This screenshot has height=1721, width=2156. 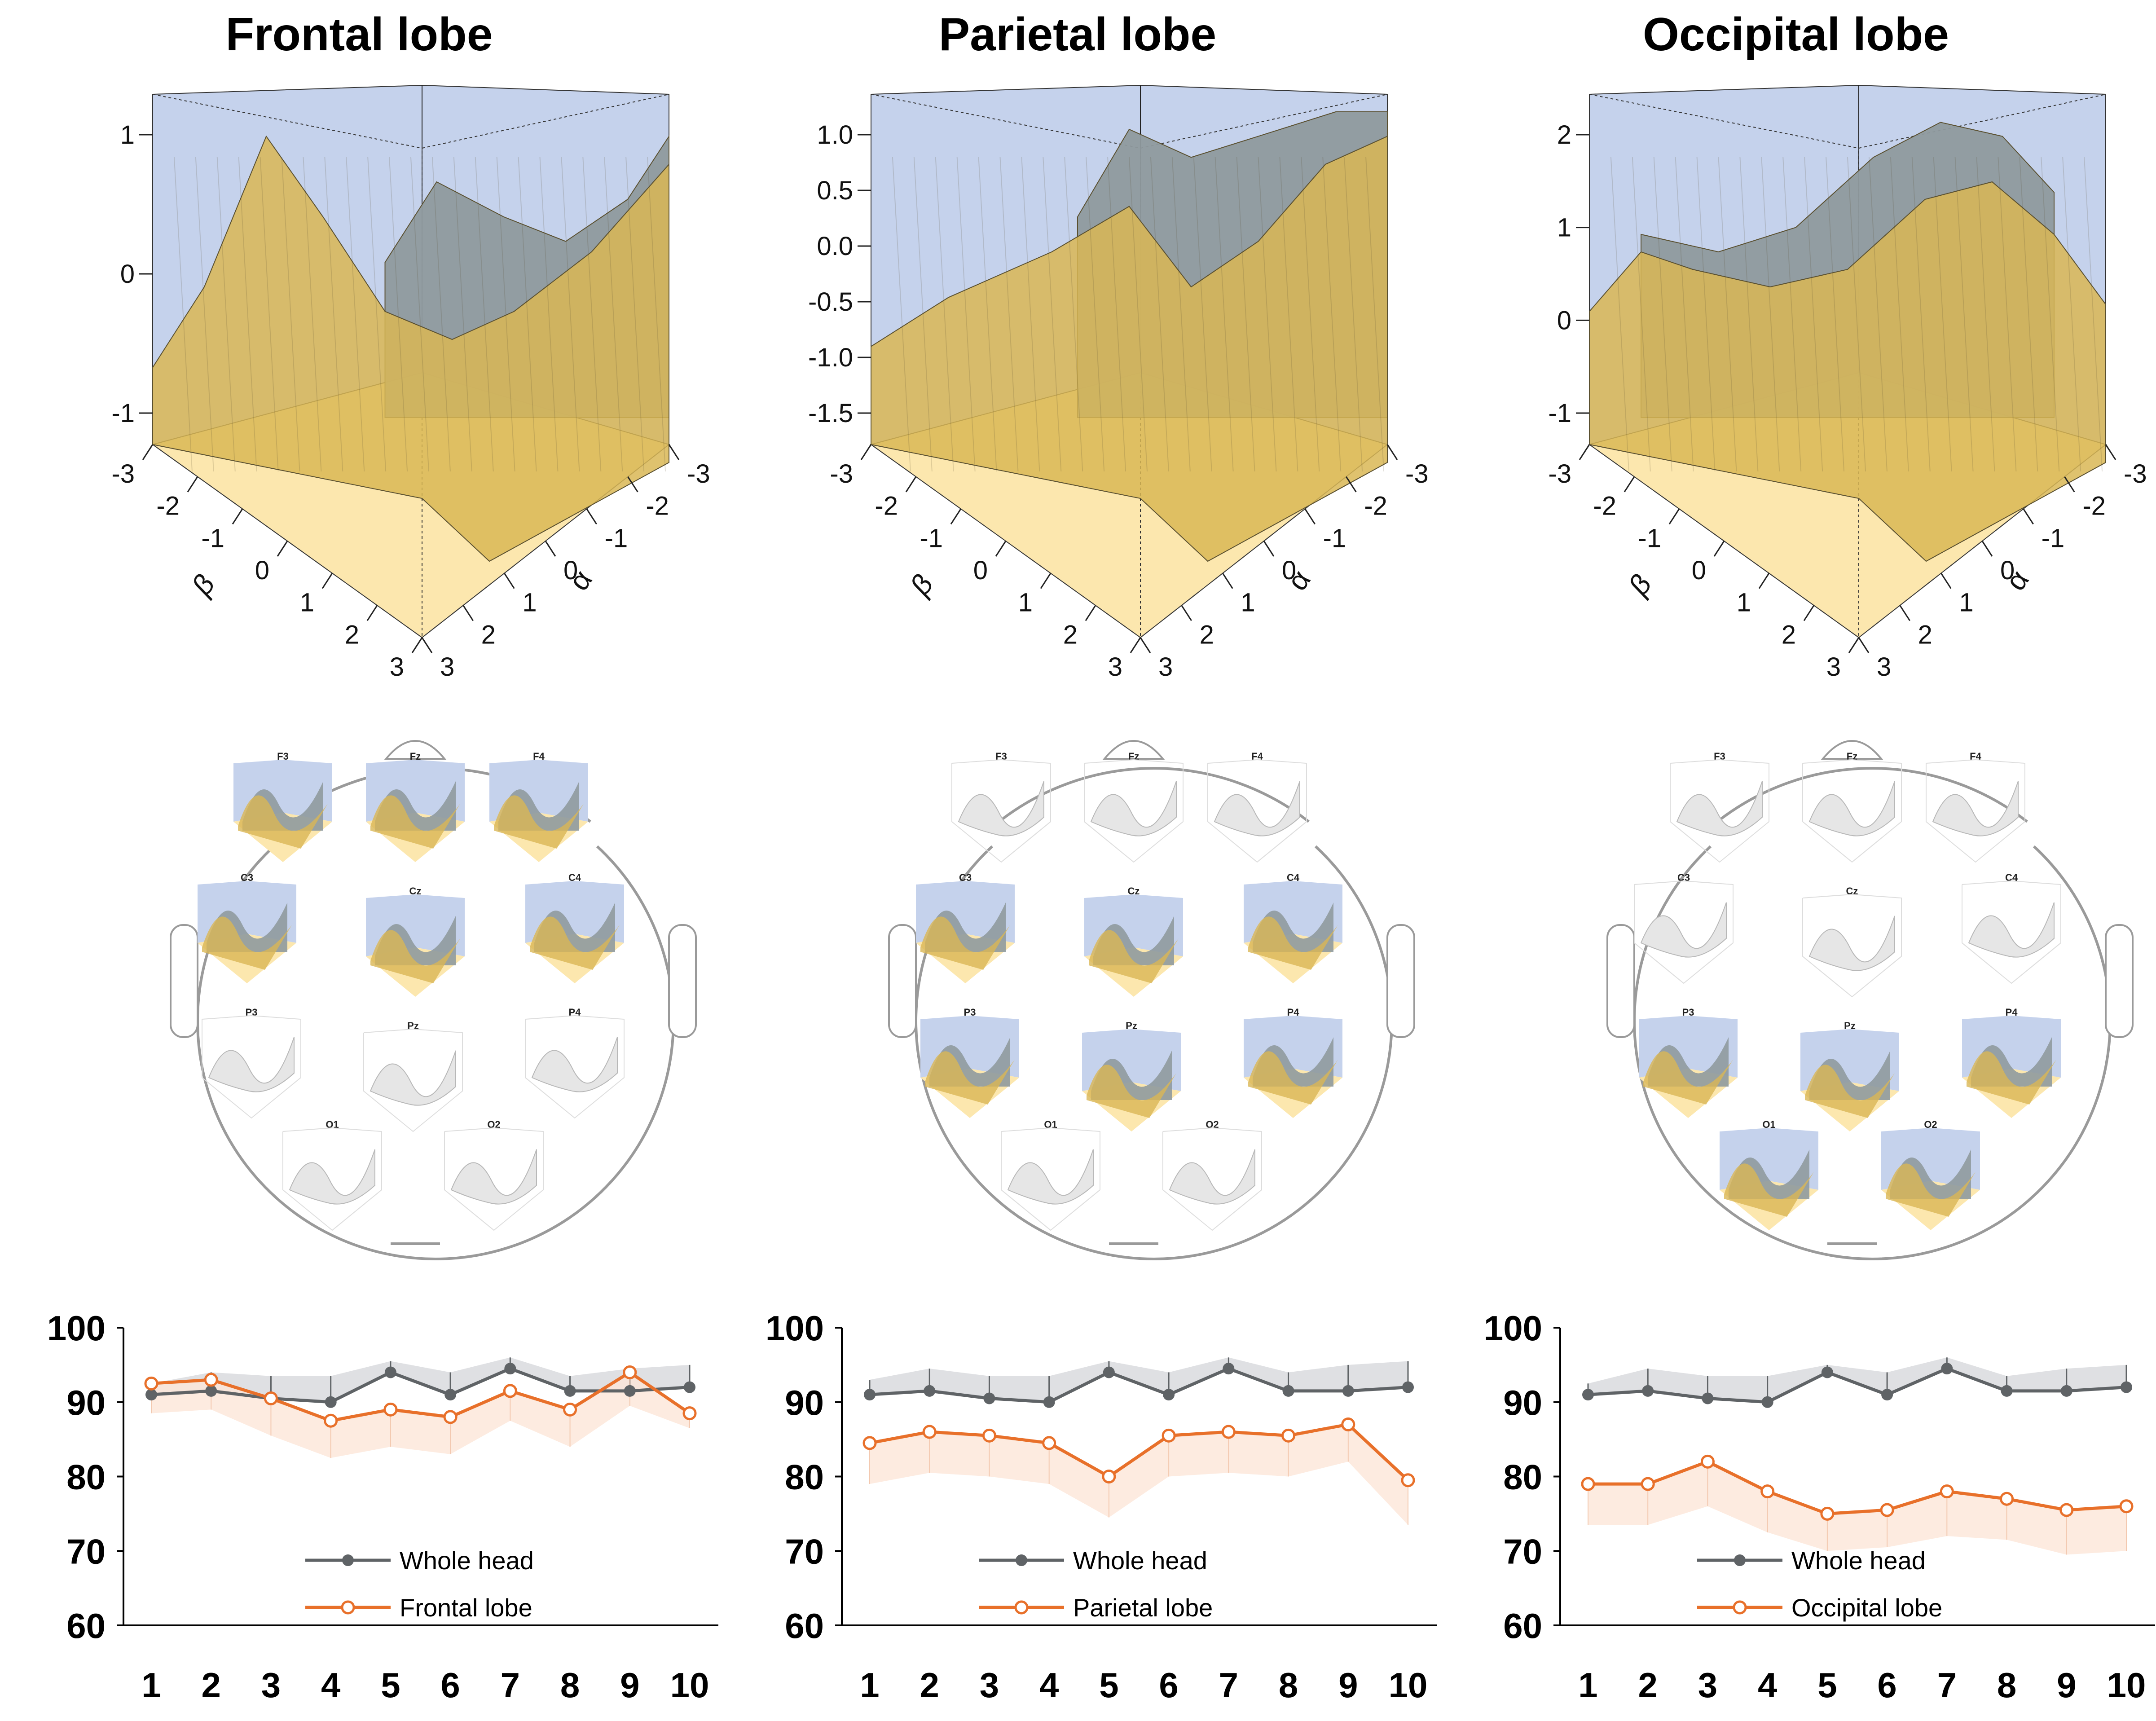 I want to click on lobe-error-band, so click(x=1857, y=1508).